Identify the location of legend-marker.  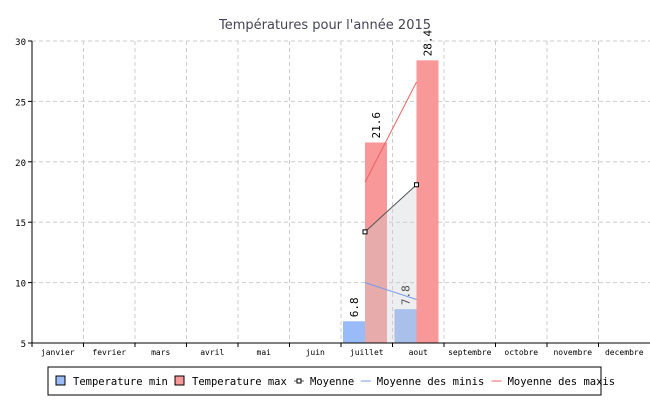
(299, 381).